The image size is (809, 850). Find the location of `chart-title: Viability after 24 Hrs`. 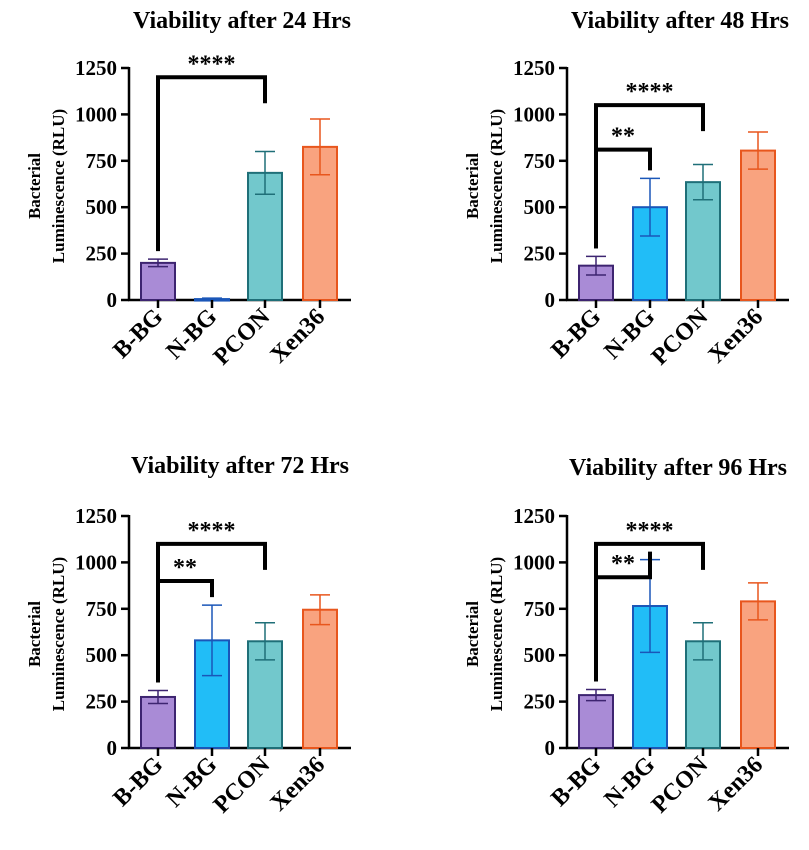

chart-title: Viability after 24 Hrs is located at coordinates (242, 21).